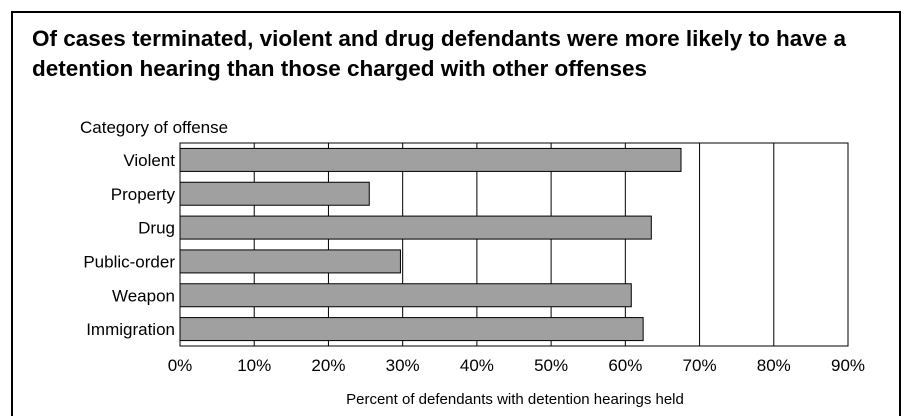 The image size is (914, 416). Describe the element at coordinates (700, 365) in the screenshot. I see `x-tick-label: 70%` at that location.